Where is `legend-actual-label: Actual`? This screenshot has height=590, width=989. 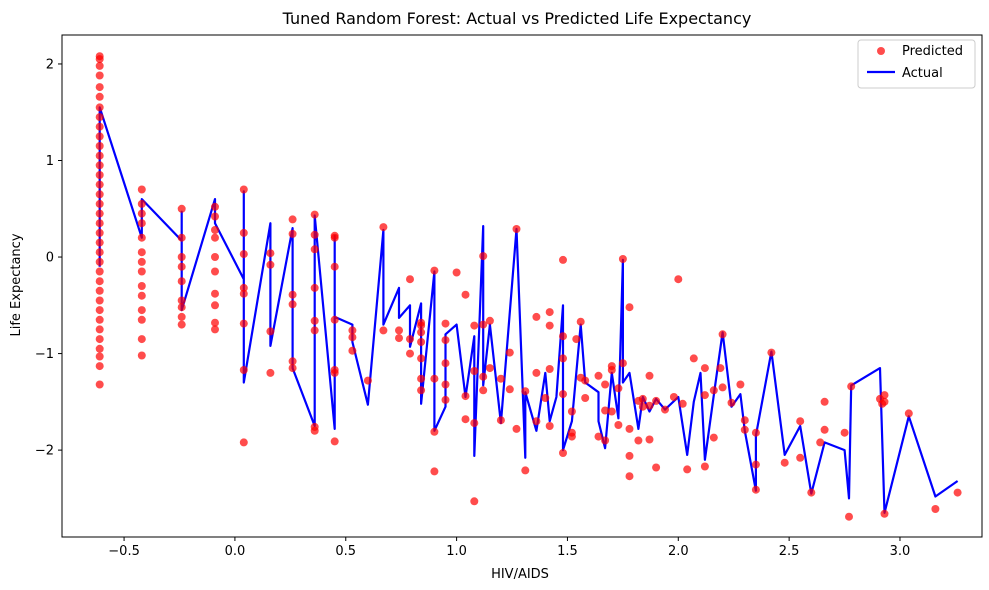
legend-actual-label: Actual is located at coordinates (922, 73).